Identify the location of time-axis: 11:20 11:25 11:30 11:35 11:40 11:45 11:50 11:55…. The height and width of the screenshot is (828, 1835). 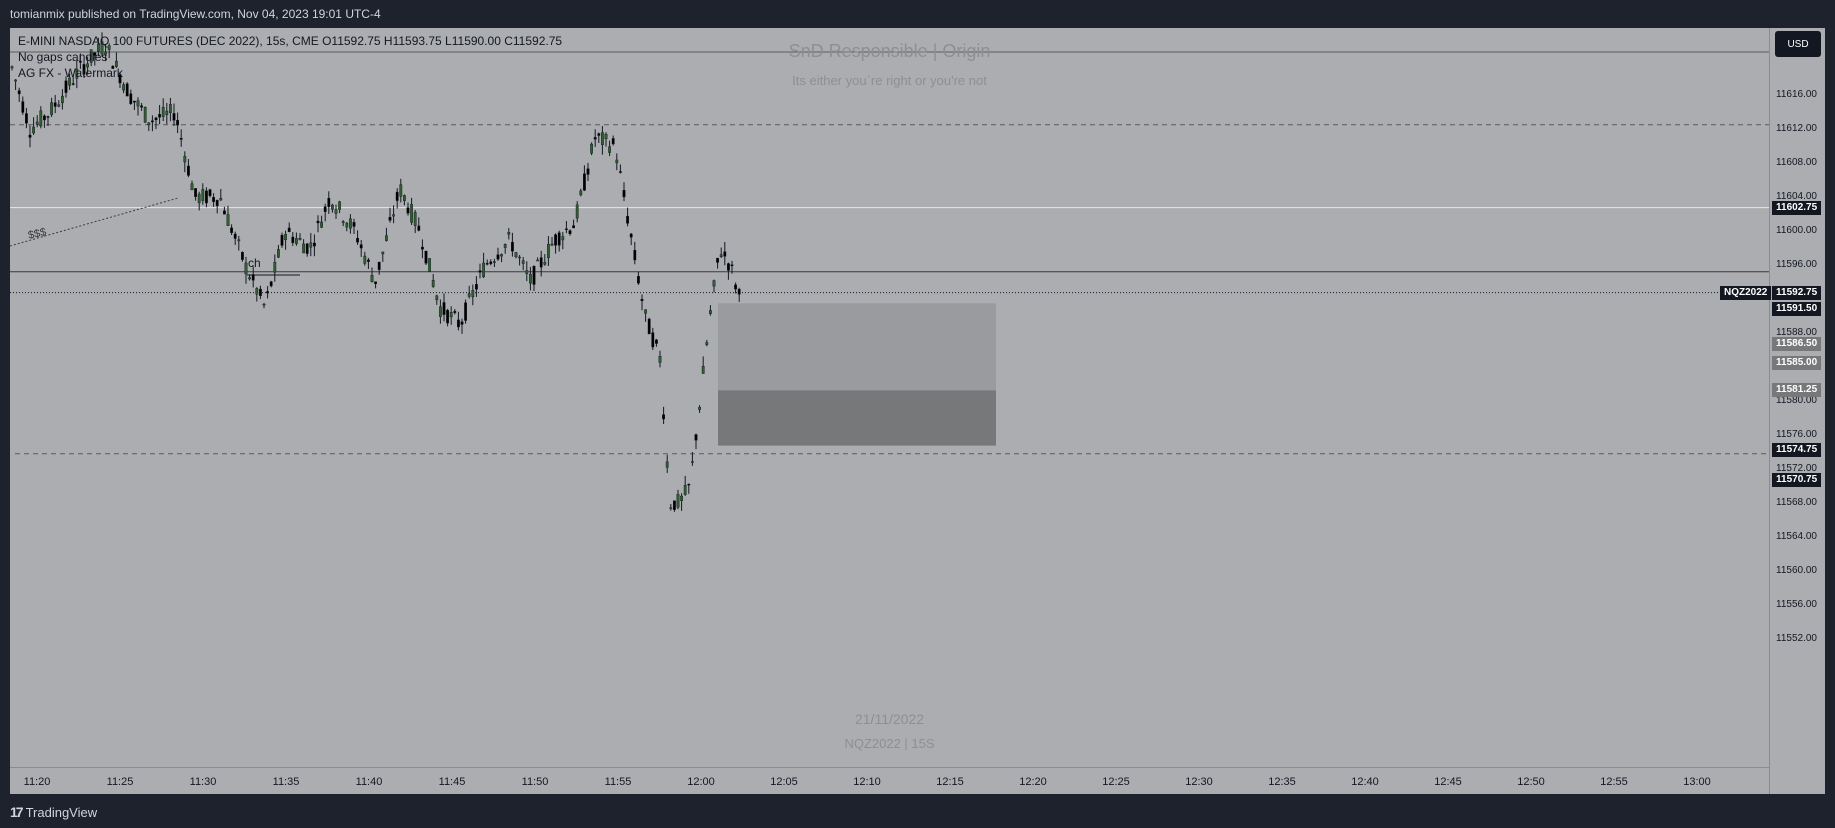
(889, 781).